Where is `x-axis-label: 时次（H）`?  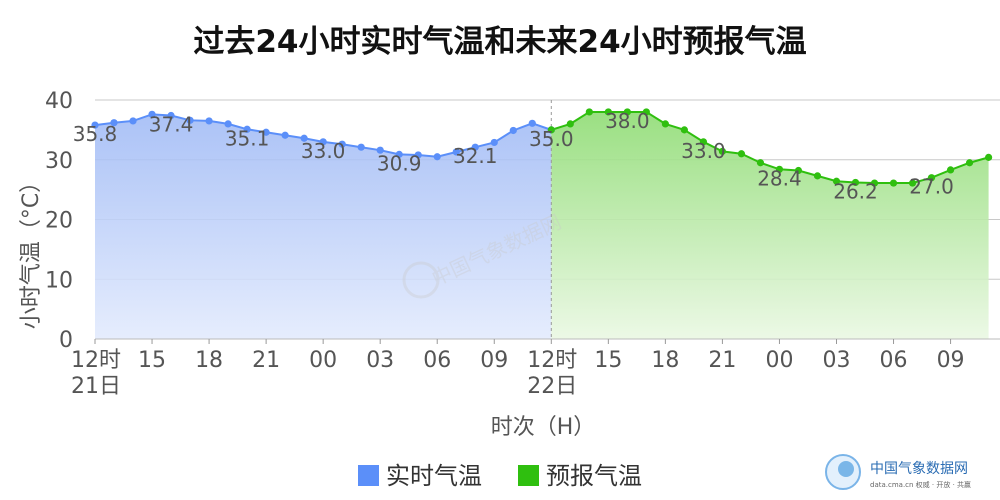
x-axis-label: 时次（H） is located at coordinates (543, 427).